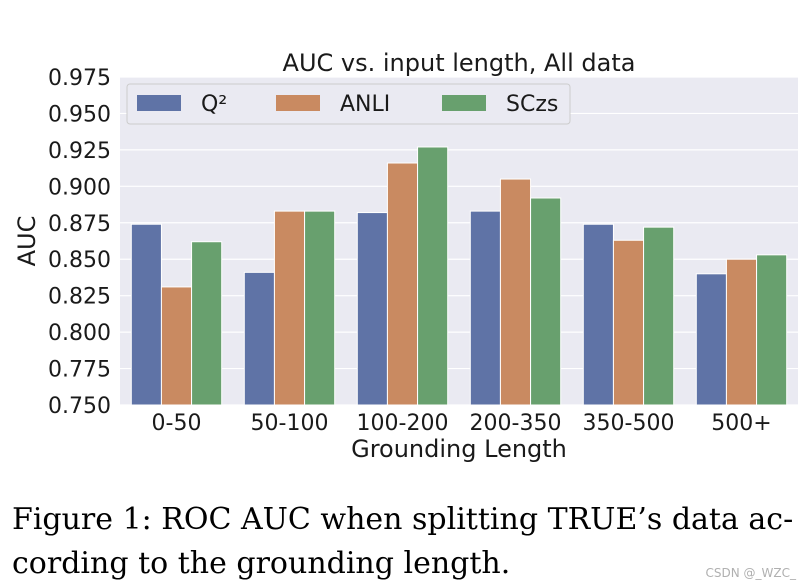  Describe the element at coordinates (365, 104) in the screenshot. I see `legend-label: ANLI` at that location.